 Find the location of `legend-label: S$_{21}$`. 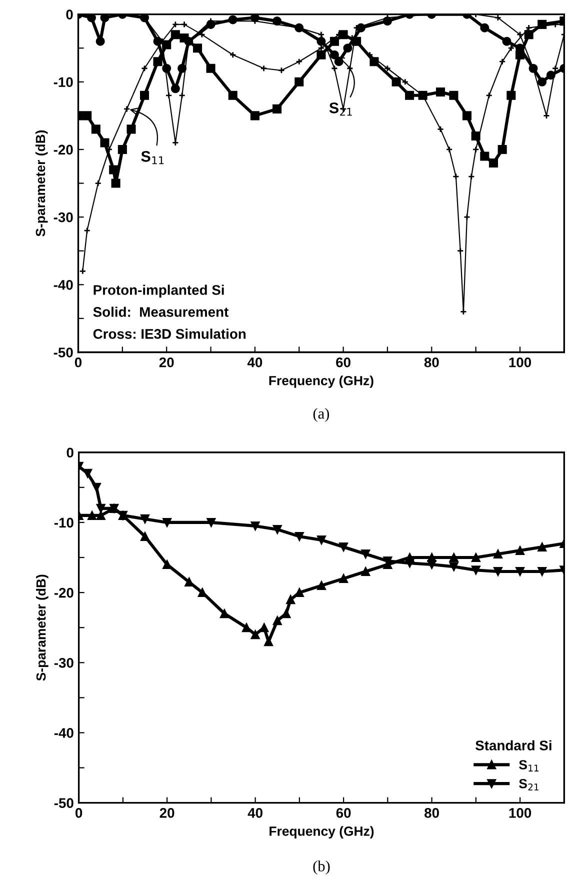

legend-label: S$_{21}$ is located at coordinates (528, 784).